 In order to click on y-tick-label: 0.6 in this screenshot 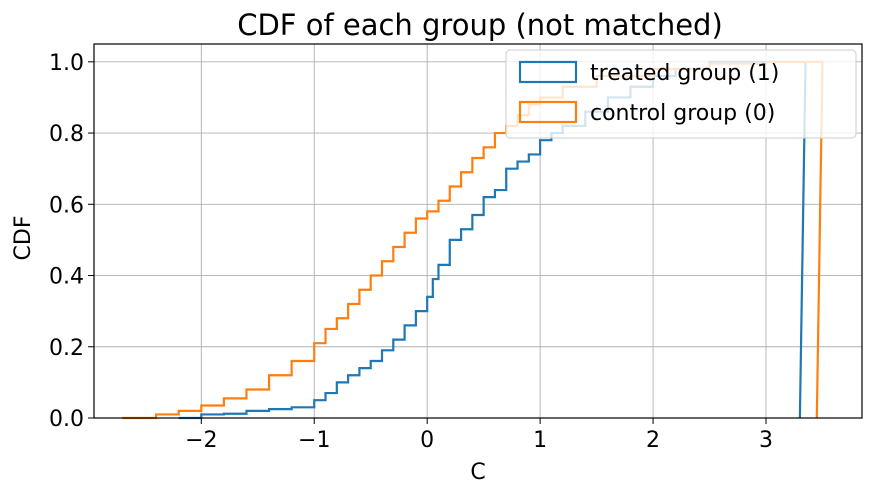, I will do `click(66, 205)`.